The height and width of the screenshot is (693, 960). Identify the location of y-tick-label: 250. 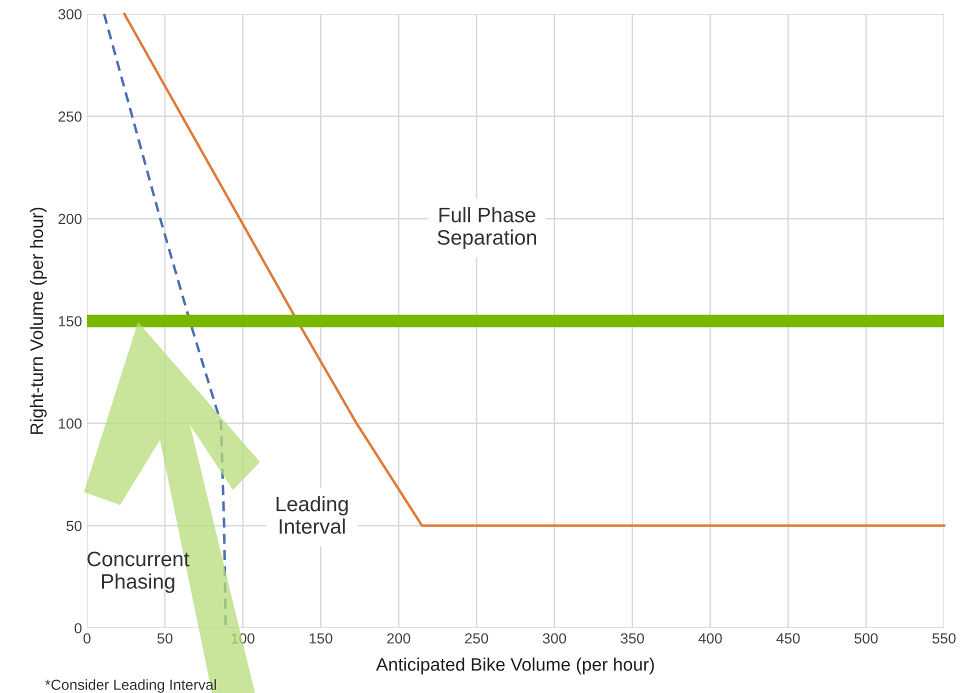
(70, 116).